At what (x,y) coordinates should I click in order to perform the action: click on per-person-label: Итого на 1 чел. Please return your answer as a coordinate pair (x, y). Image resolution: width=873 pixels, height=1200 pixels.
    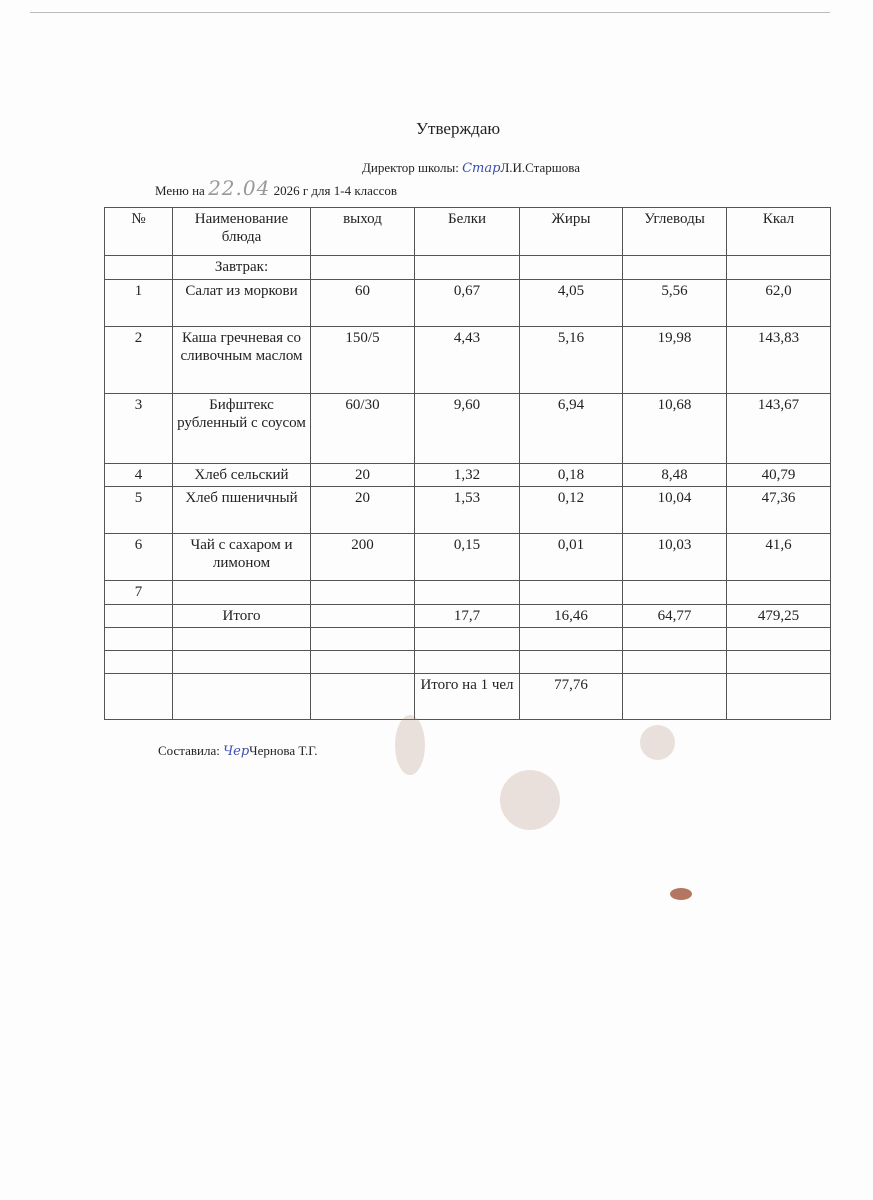
    Looking at the image, I should click on (467, 696).